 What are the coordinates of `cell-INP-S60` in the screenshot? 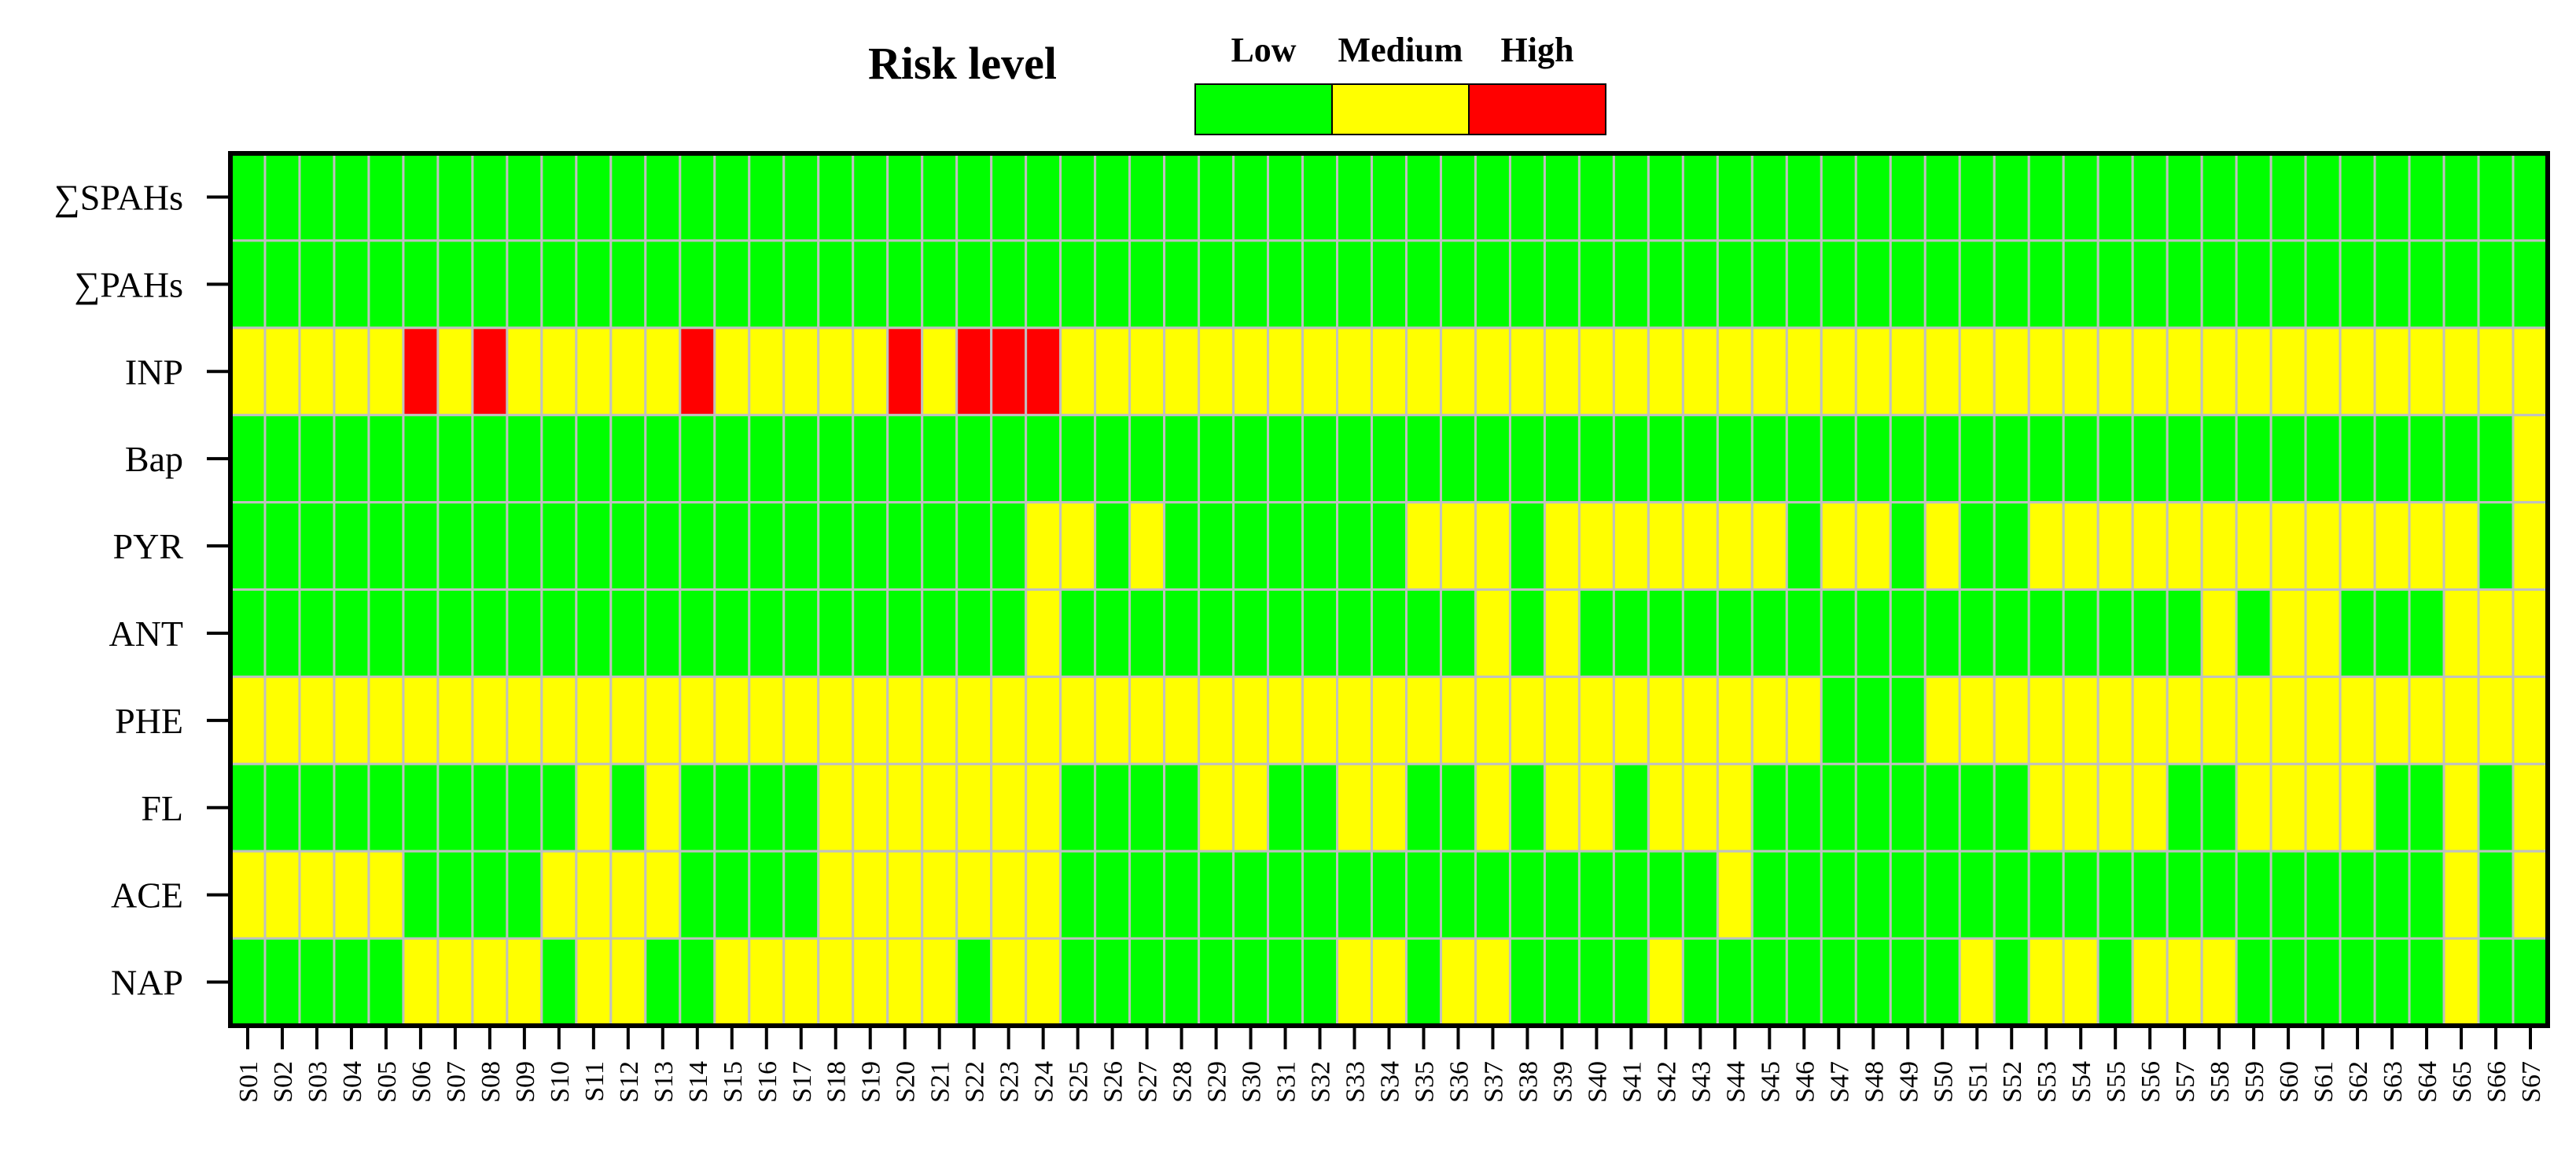 It's located at (2288, 371).